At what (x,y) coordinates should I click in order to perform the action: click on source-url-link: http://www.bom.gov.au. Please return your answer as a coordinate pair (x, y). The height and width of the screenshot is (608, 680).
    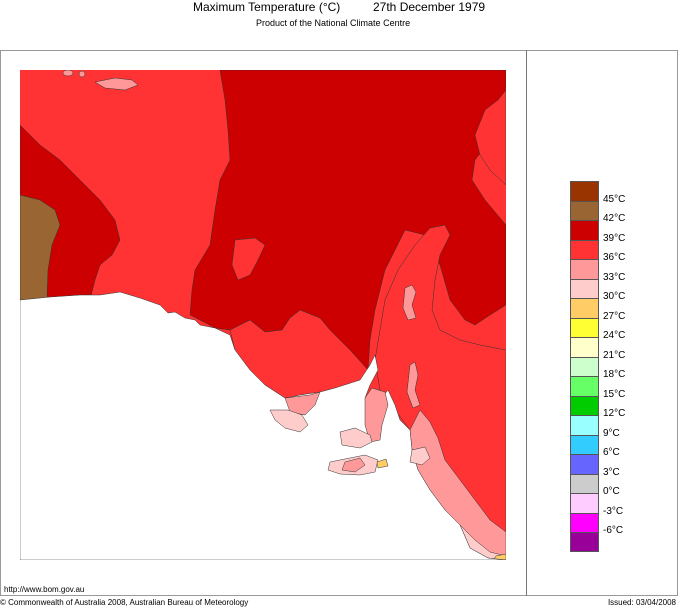
    Looking at the image, I should click on (44, 589).